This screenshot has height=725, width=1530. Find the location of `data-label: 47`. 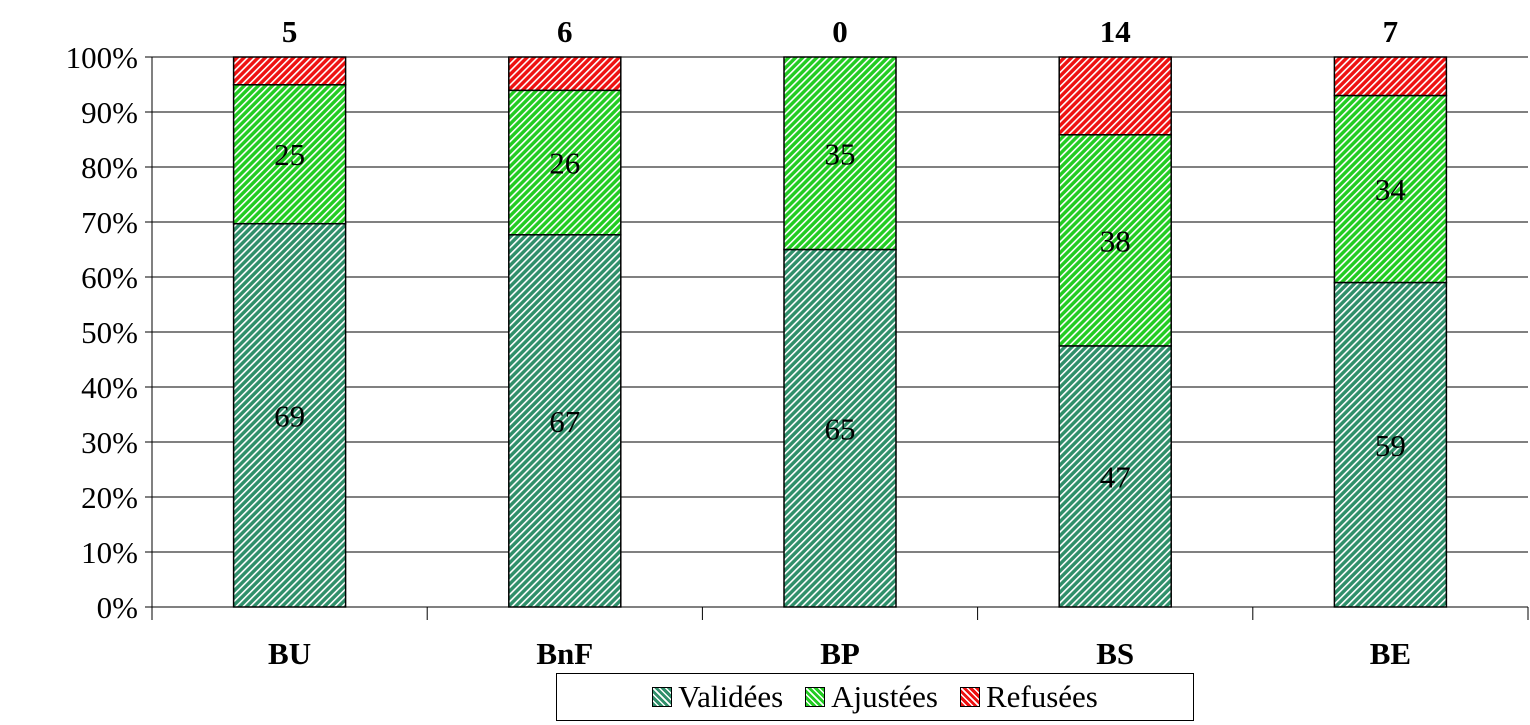

data-label: 47 is located at coordinates (1115, 476).